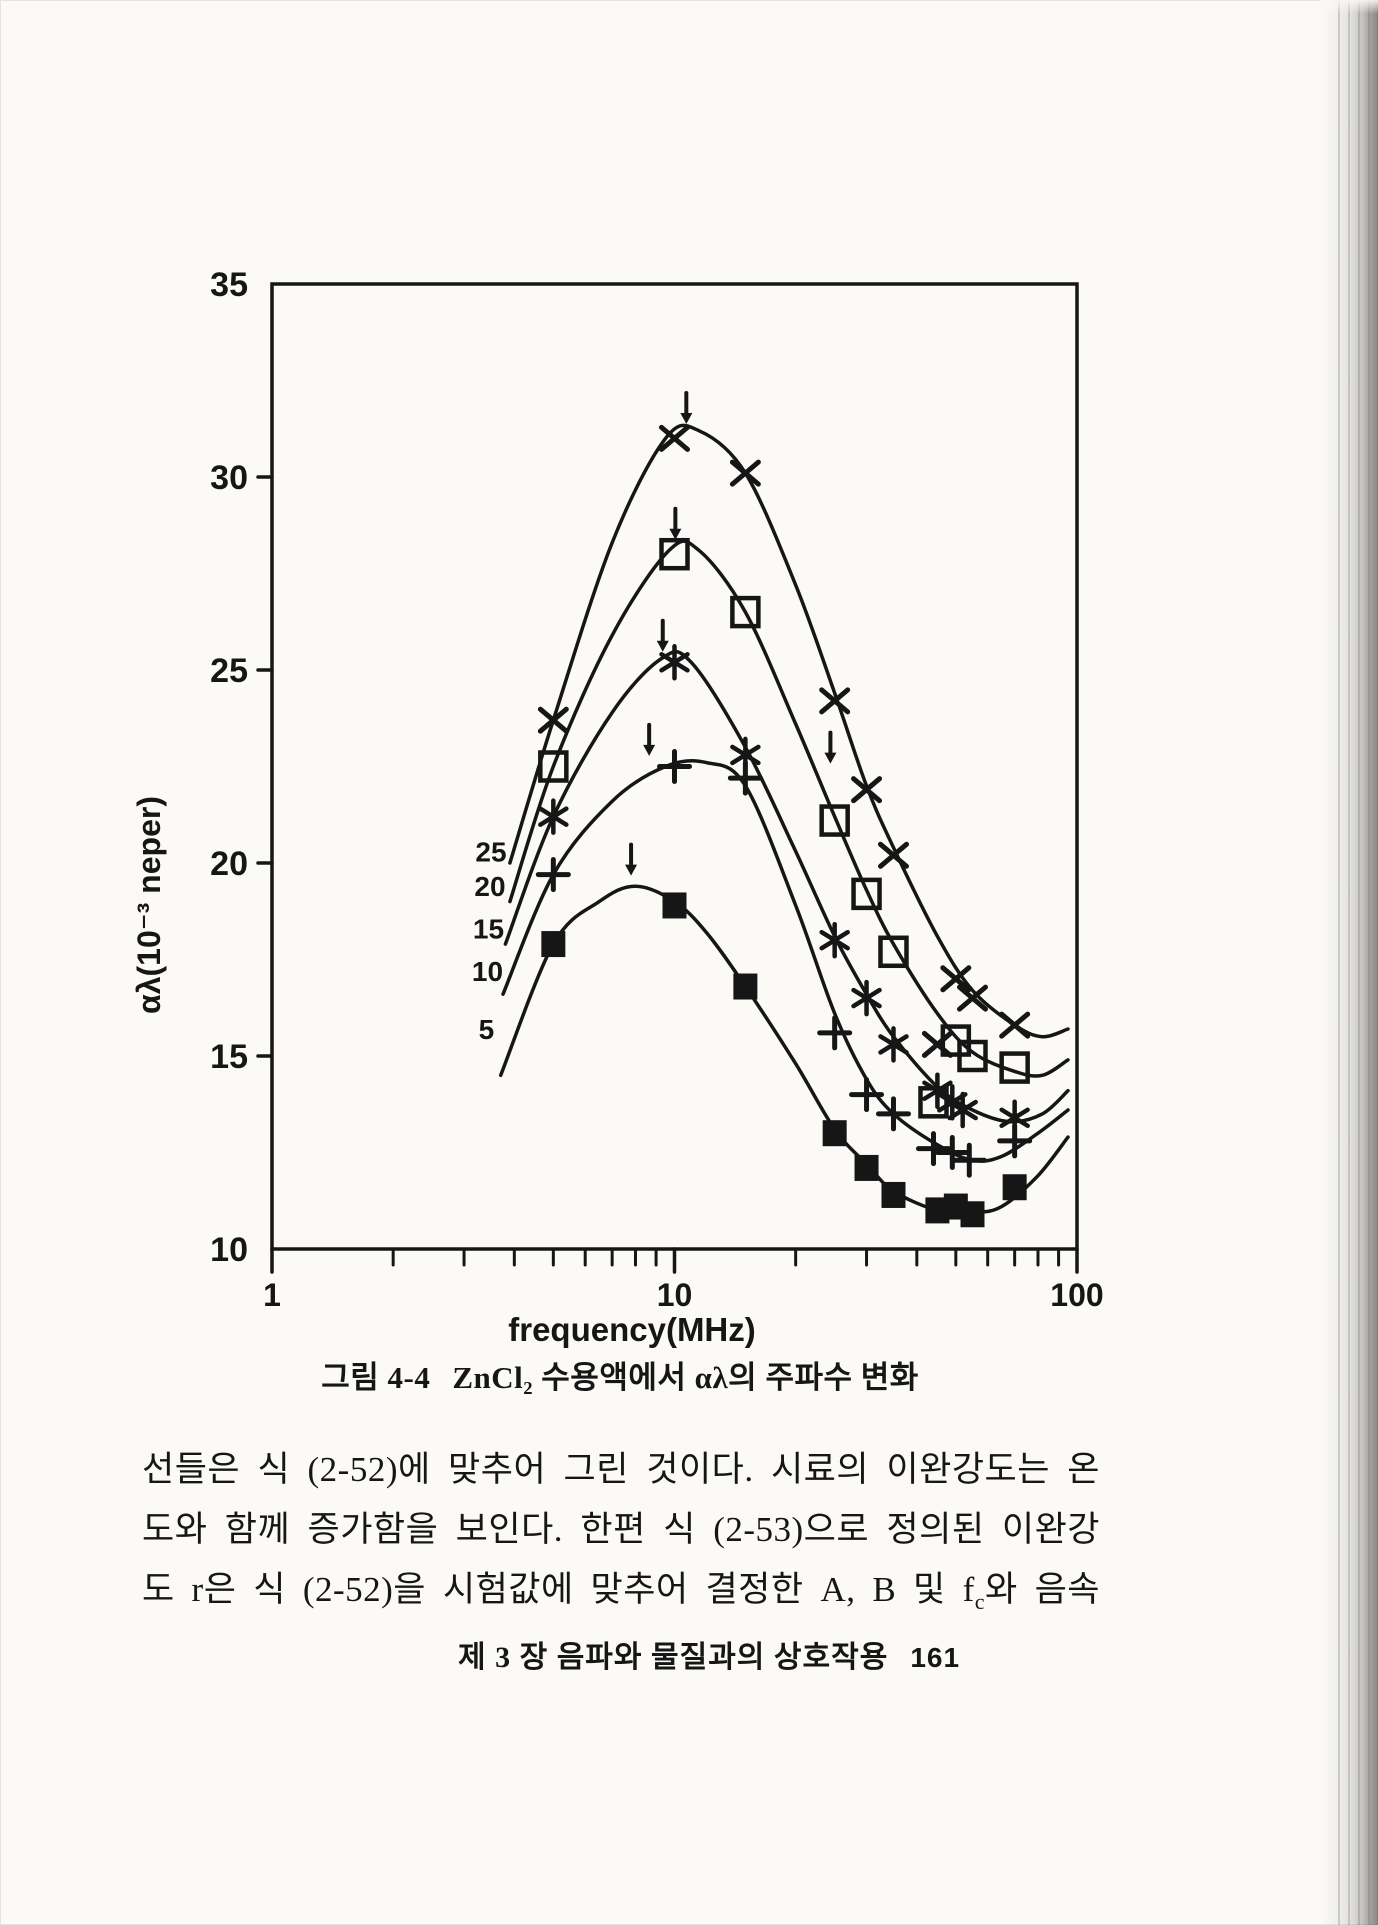 The height and width of the screenshot is (1925, 1378). Describe the element at coordinates (149, 905) in the screenshot. I see `y-axis-title: αλ(10⁻³ neper)` at that location.